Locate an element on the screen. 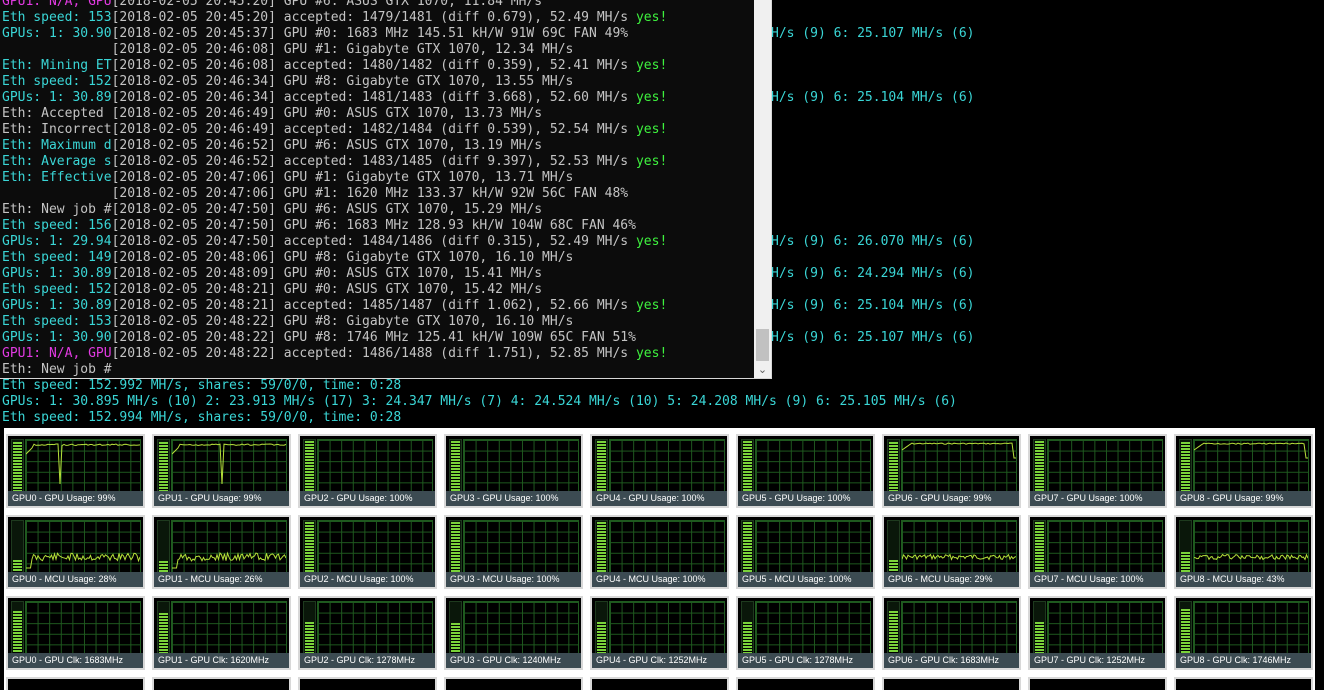 The image size is (1324, 690). tile-label: GPU6 - GPU Usage: 99% is located at coordinates (951, 498).